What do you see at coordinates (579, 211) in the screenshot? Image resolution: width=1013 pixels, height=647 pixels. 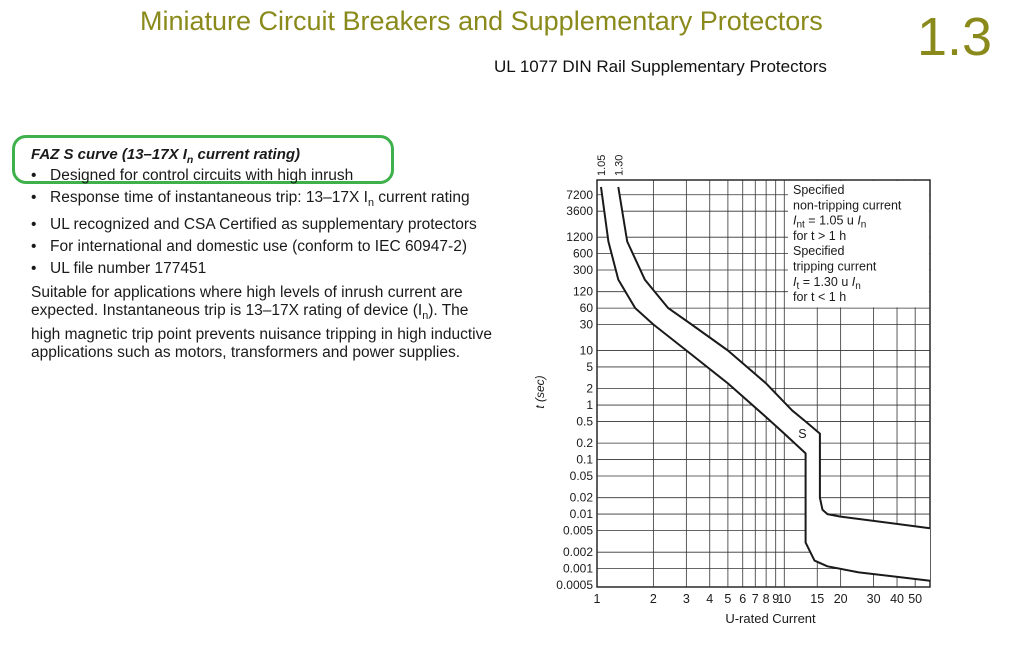 I see `y-tick-label: 3600` at bounding box center [579, 211].